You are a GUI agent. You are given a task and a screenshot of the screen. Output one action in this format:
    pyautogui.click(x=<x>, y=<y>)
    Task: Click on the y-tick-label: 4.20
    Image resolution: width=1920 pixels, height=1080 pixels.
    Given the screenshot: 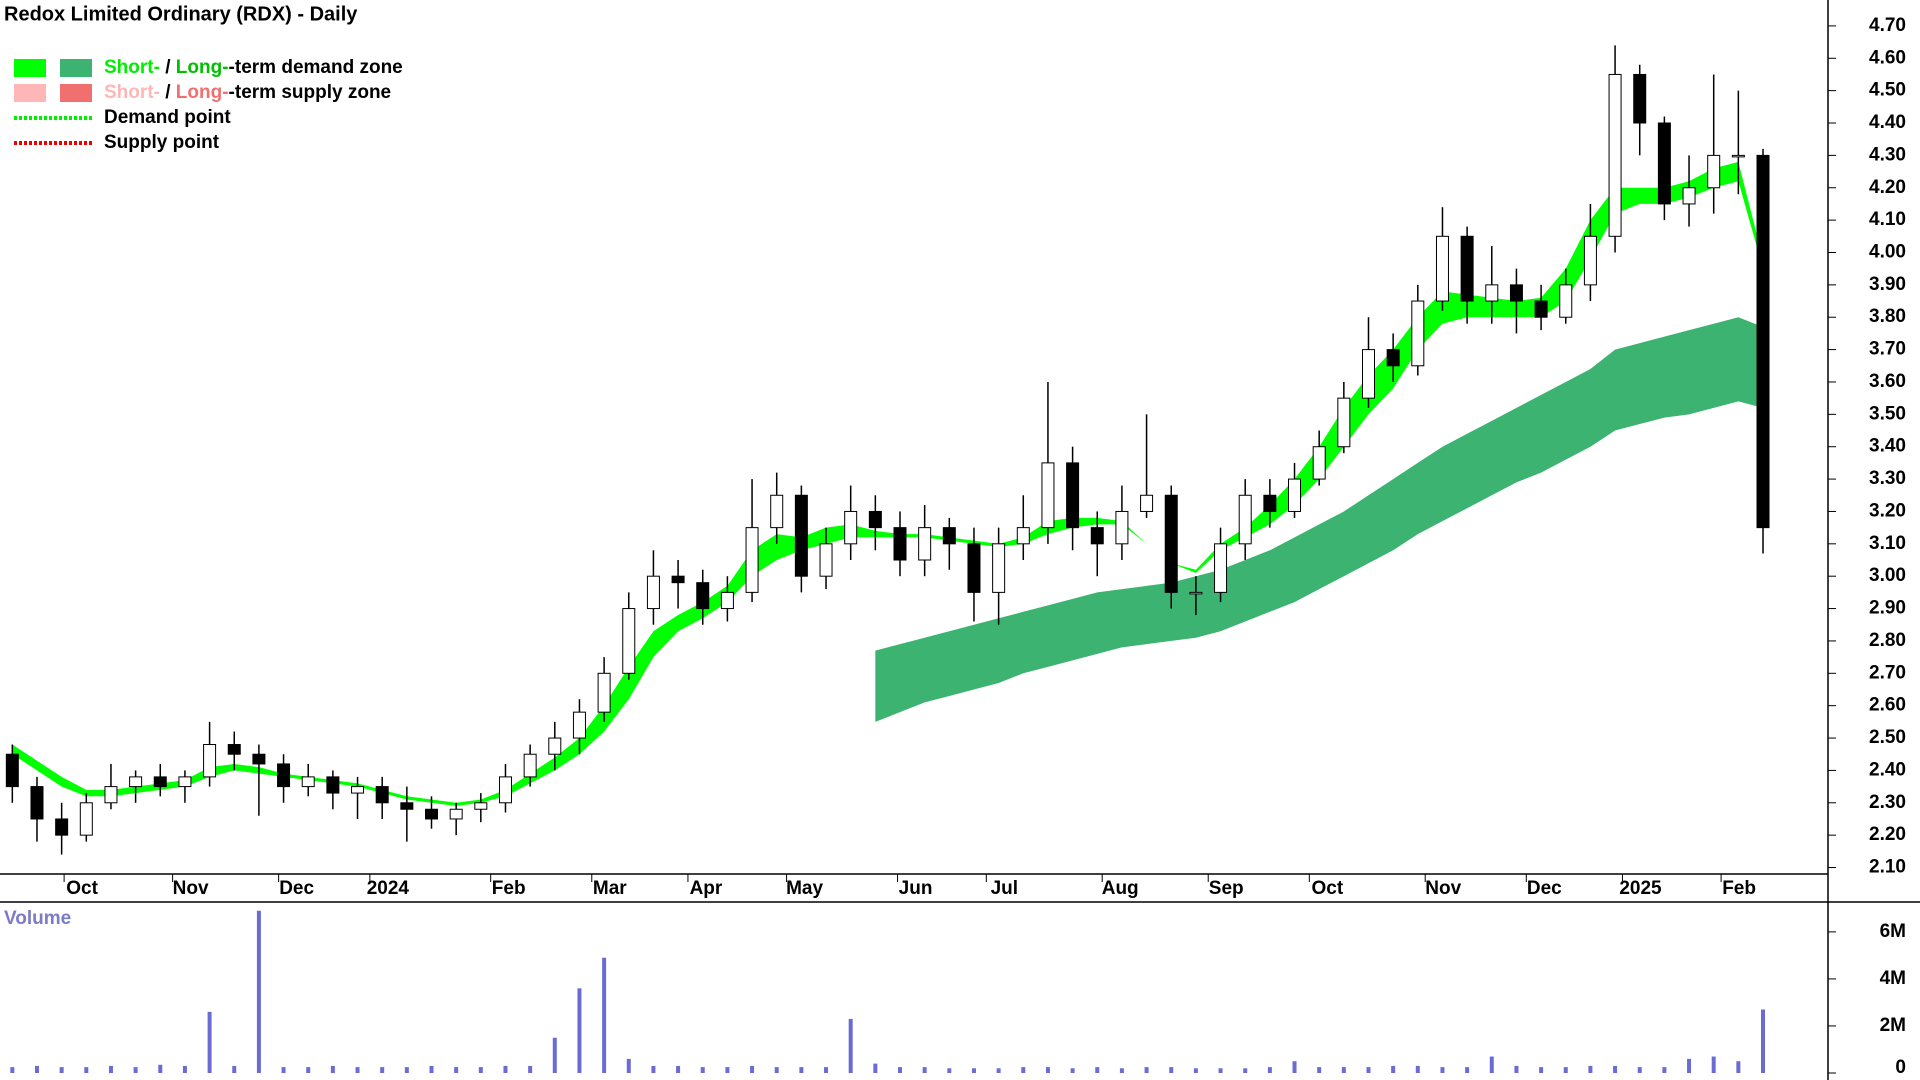 What is the action you would take?
    pyautogui.click(x=1887, y=187)
    